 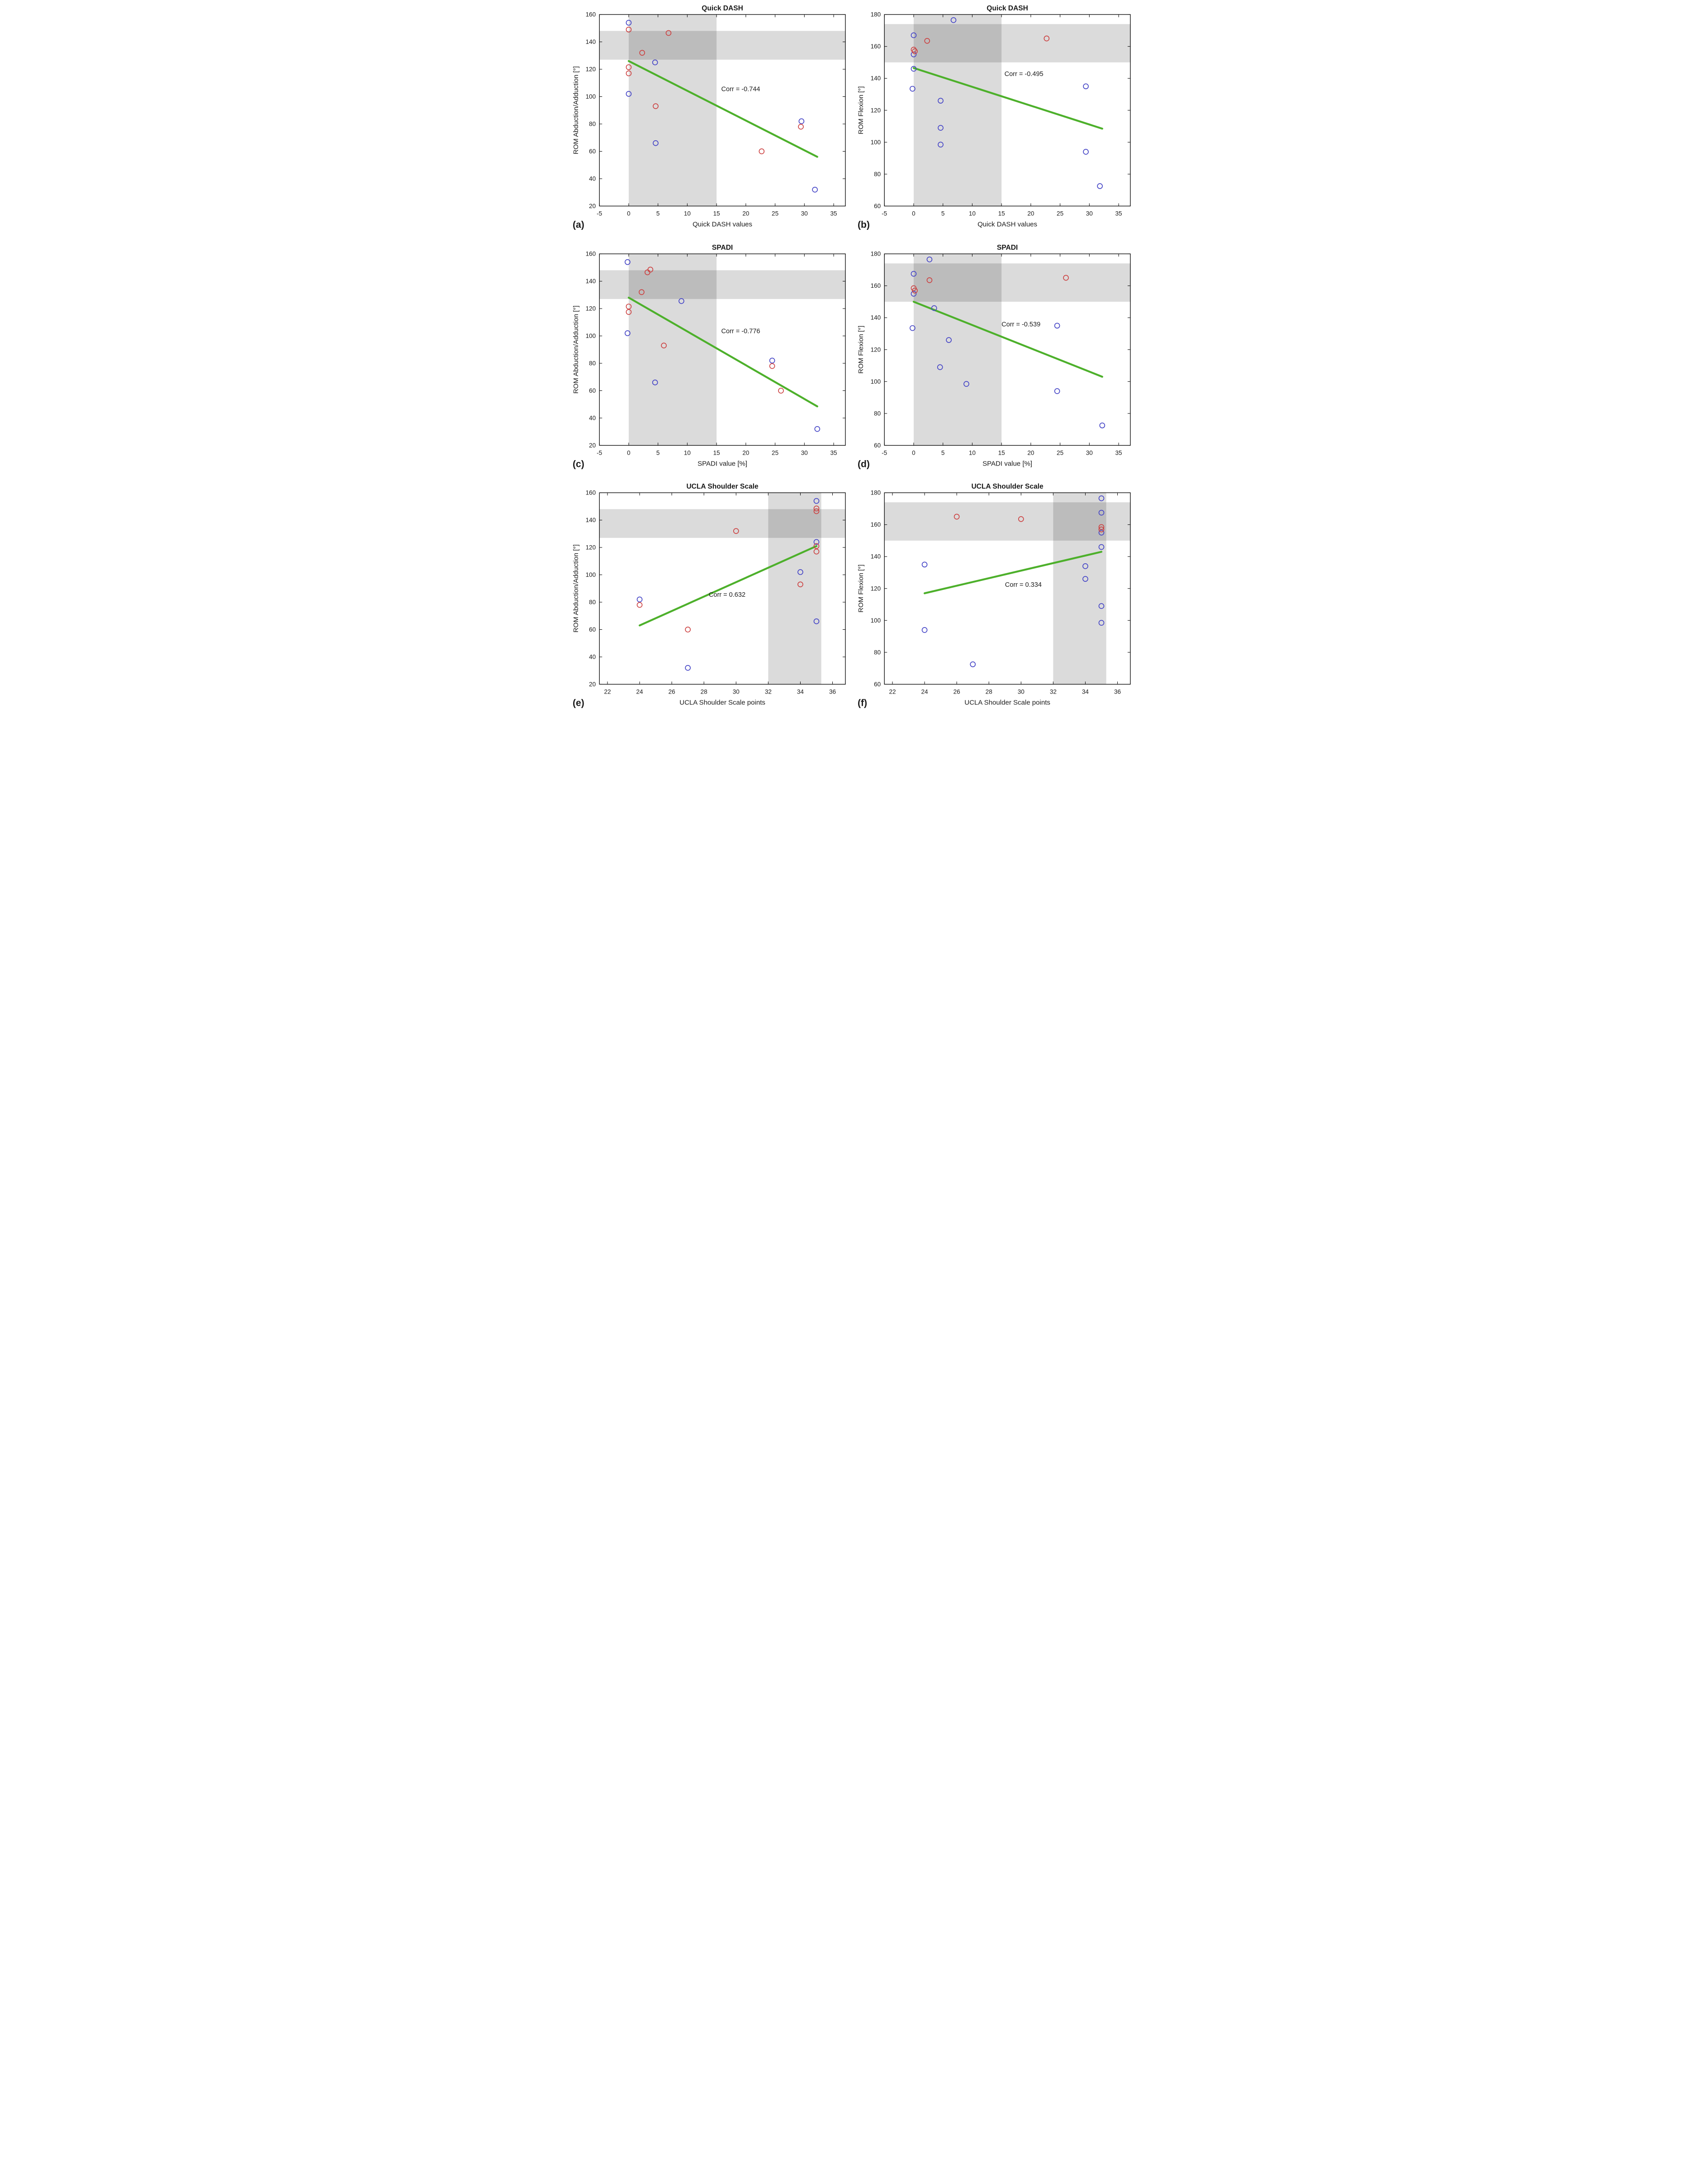 What do you see at coordinates (722, 464) in the screenshot?
I see `x-axis-label: SPADI value [%]` at bounding box center [722, 464].